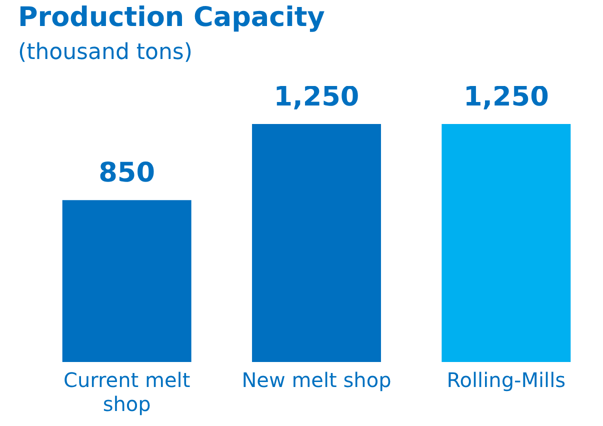 The height and width of the screenshot is (426, 603). What do you see at coordinates (126, 392) in the screenshot?
I see `x-tick-label: Current melt shop` at bounding box center [126, 392].